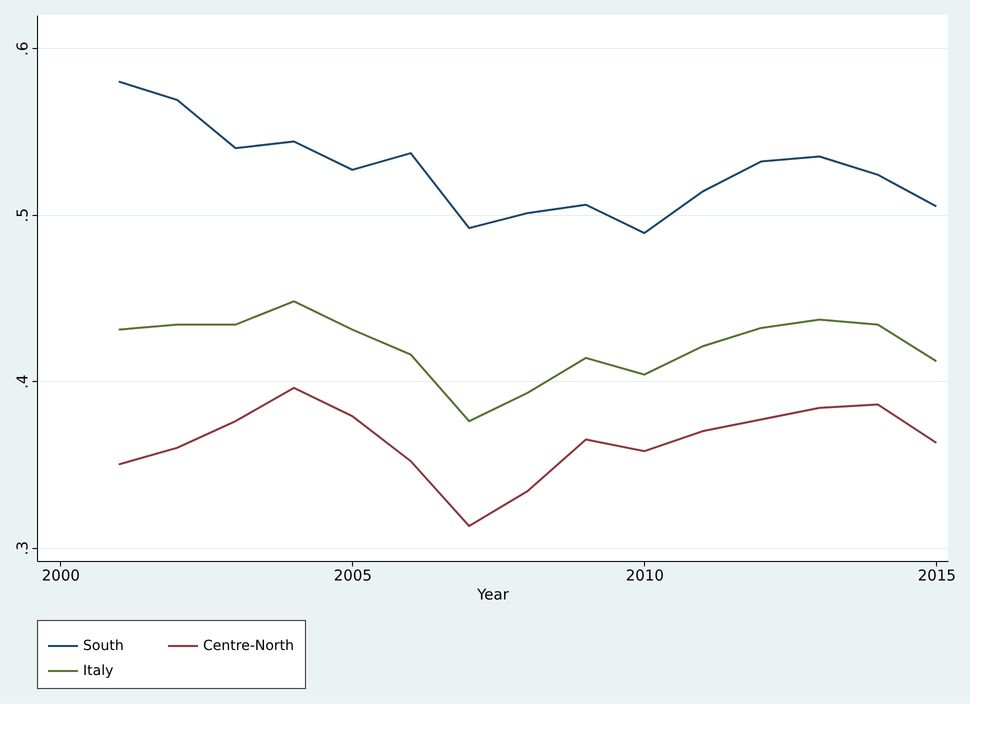  What do you see at coordinates (23, 381) in the screenshot?
I see `y-tick-label: .4` at bounding box center [23, 381].